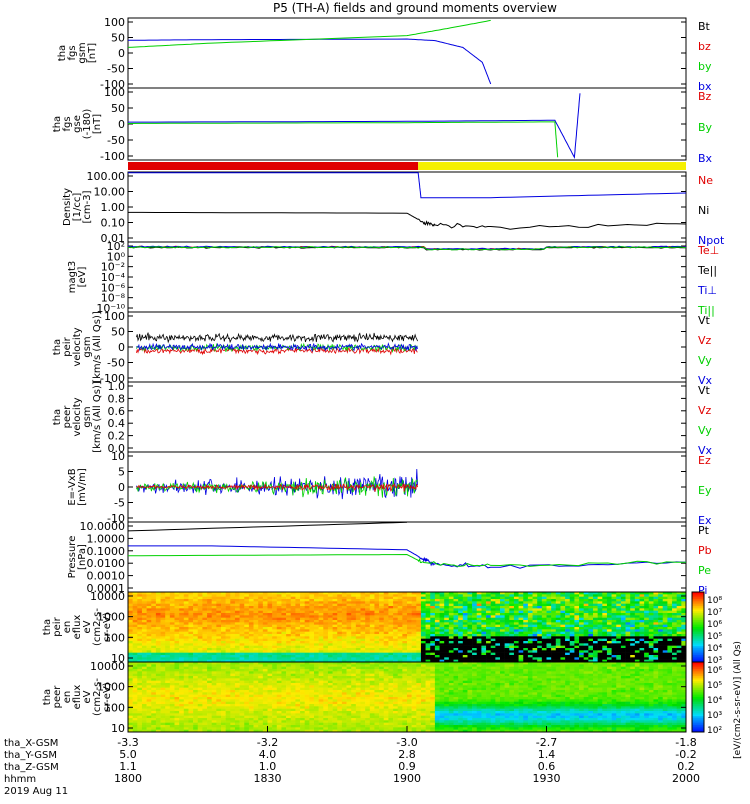  I want to click on heatmap-cells, so click(407, 627).